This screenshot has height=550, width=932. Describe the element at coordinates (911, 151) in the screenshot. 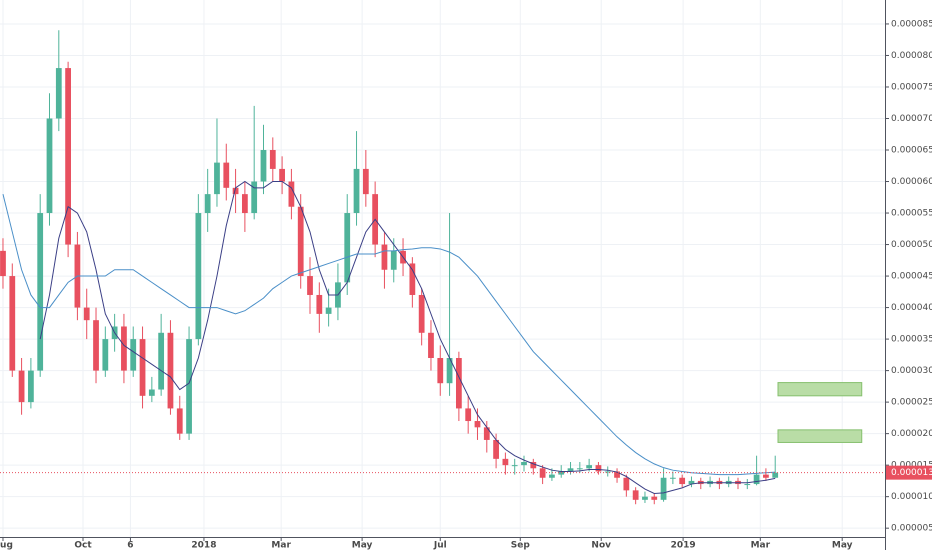

I see `y-tick-label: 0.00006500` at that location.